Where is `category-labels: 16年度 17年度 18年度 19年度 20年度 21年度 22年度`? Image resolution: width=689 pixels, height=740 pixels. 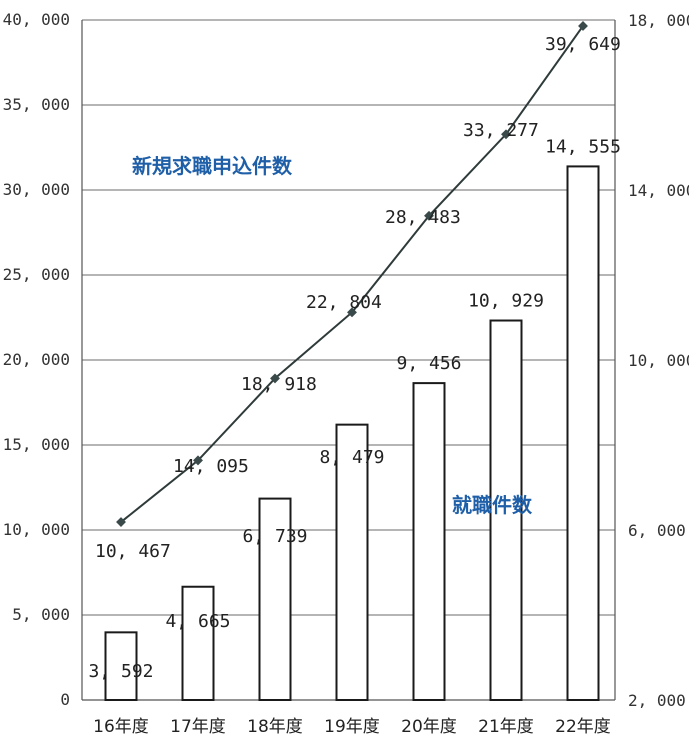
category-labels: 16年度 17年度 18年度 19年度 20年度 21年度 22年度 is located at coordinates (352, 727).